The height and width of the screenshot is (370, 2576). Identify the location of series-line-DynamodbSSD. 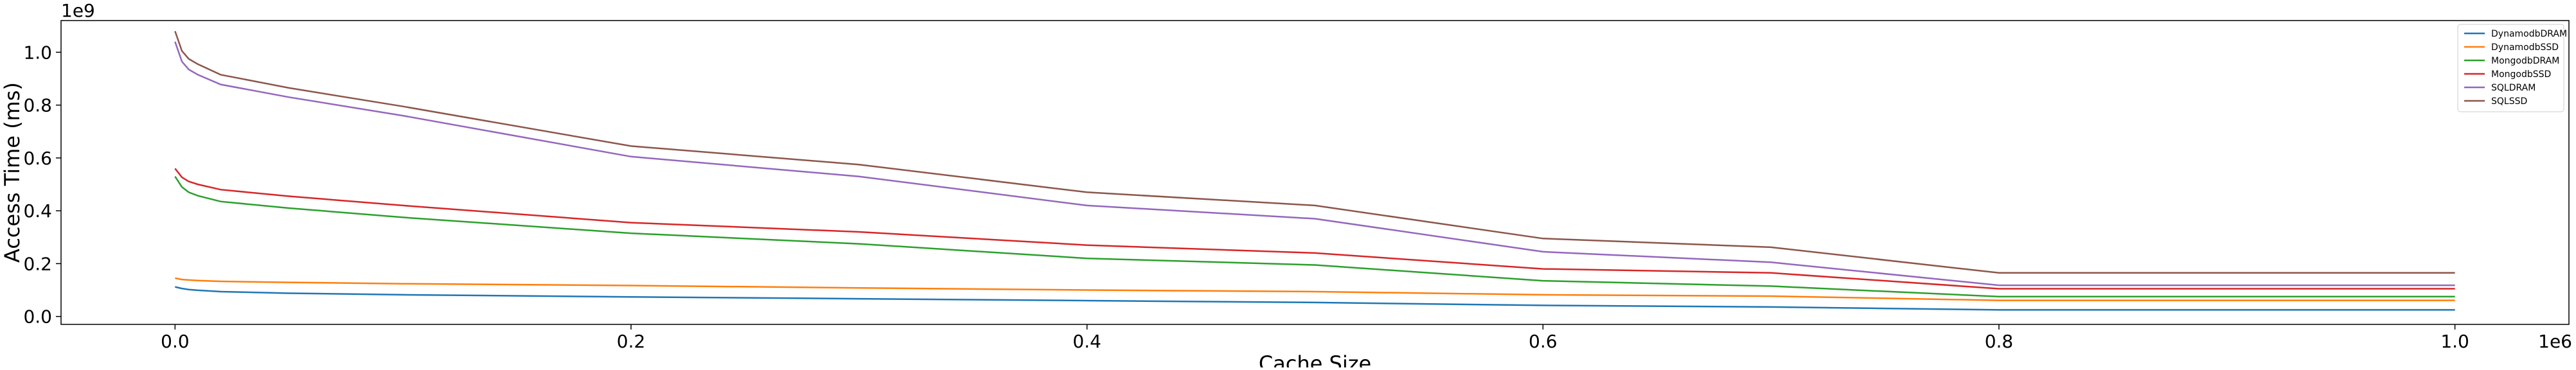
(1315, 289).